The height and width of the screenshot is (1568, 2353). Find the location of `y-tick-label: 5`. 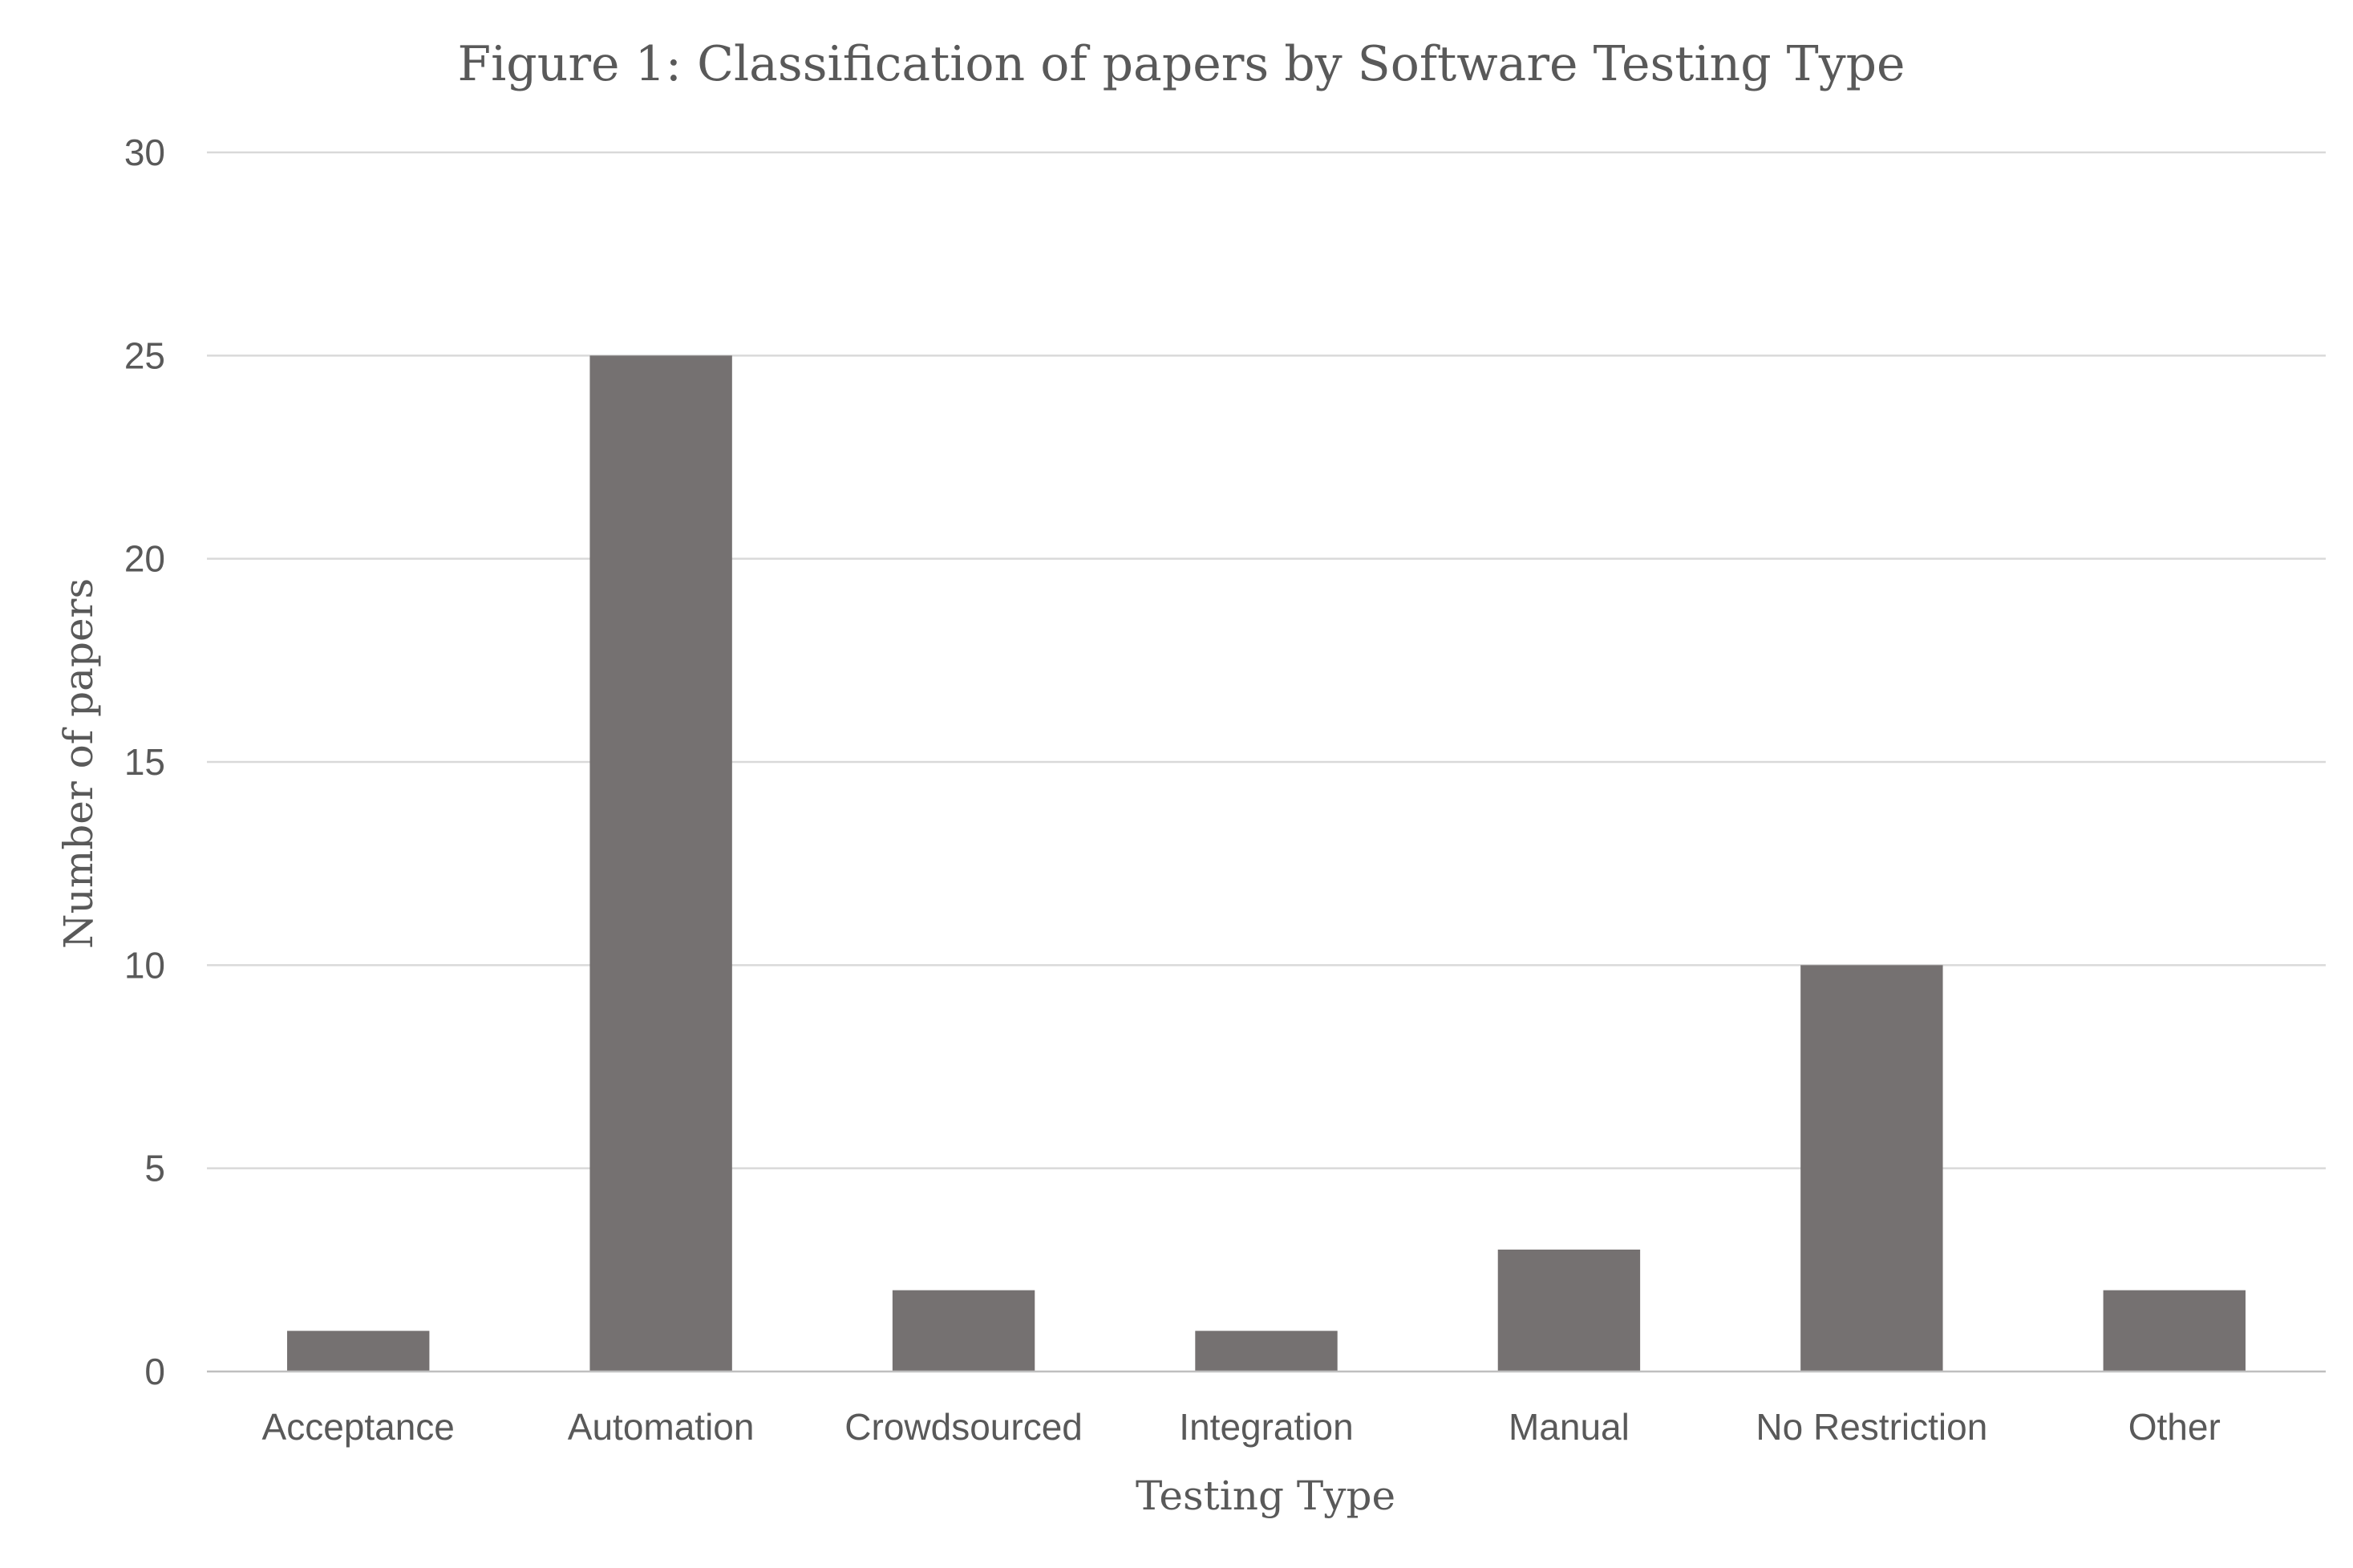

y-tick-label: 5 is located at coordinates (154, 1168).